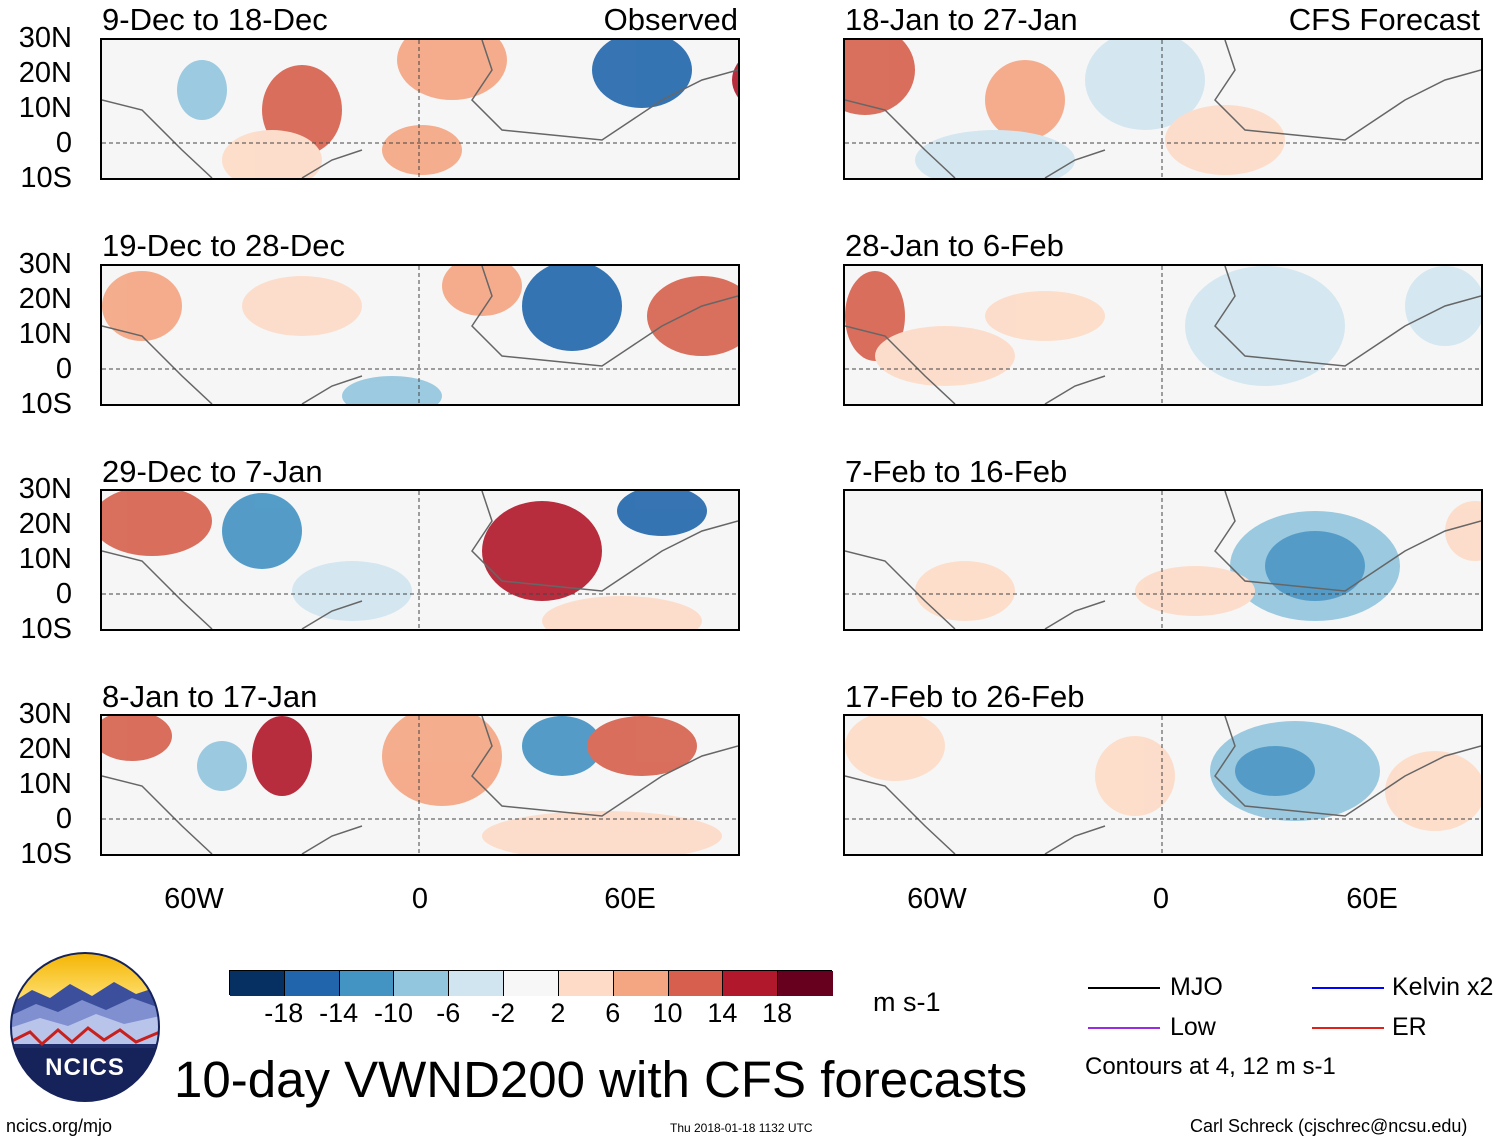 The width and height of the screenshot is (1510, 1142). Describe the element at coordinates (339, 1013) in the screenshot. I see `colorbar-tick-label: -14` at that location.